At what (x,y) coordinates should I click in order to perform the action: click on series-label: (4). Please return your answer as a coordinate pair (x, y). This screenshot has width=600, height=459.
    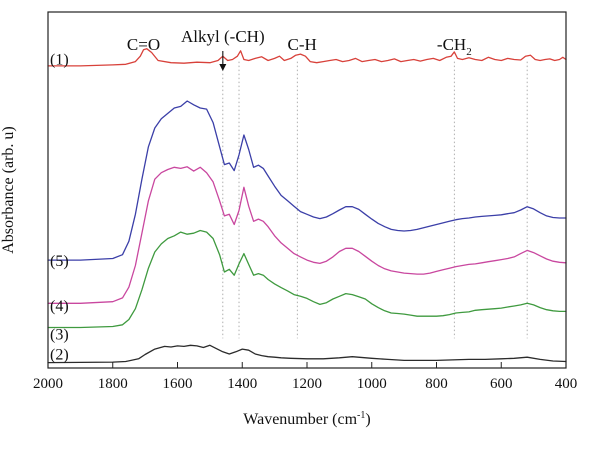
    Looking at the image, I should click on (59, 306).